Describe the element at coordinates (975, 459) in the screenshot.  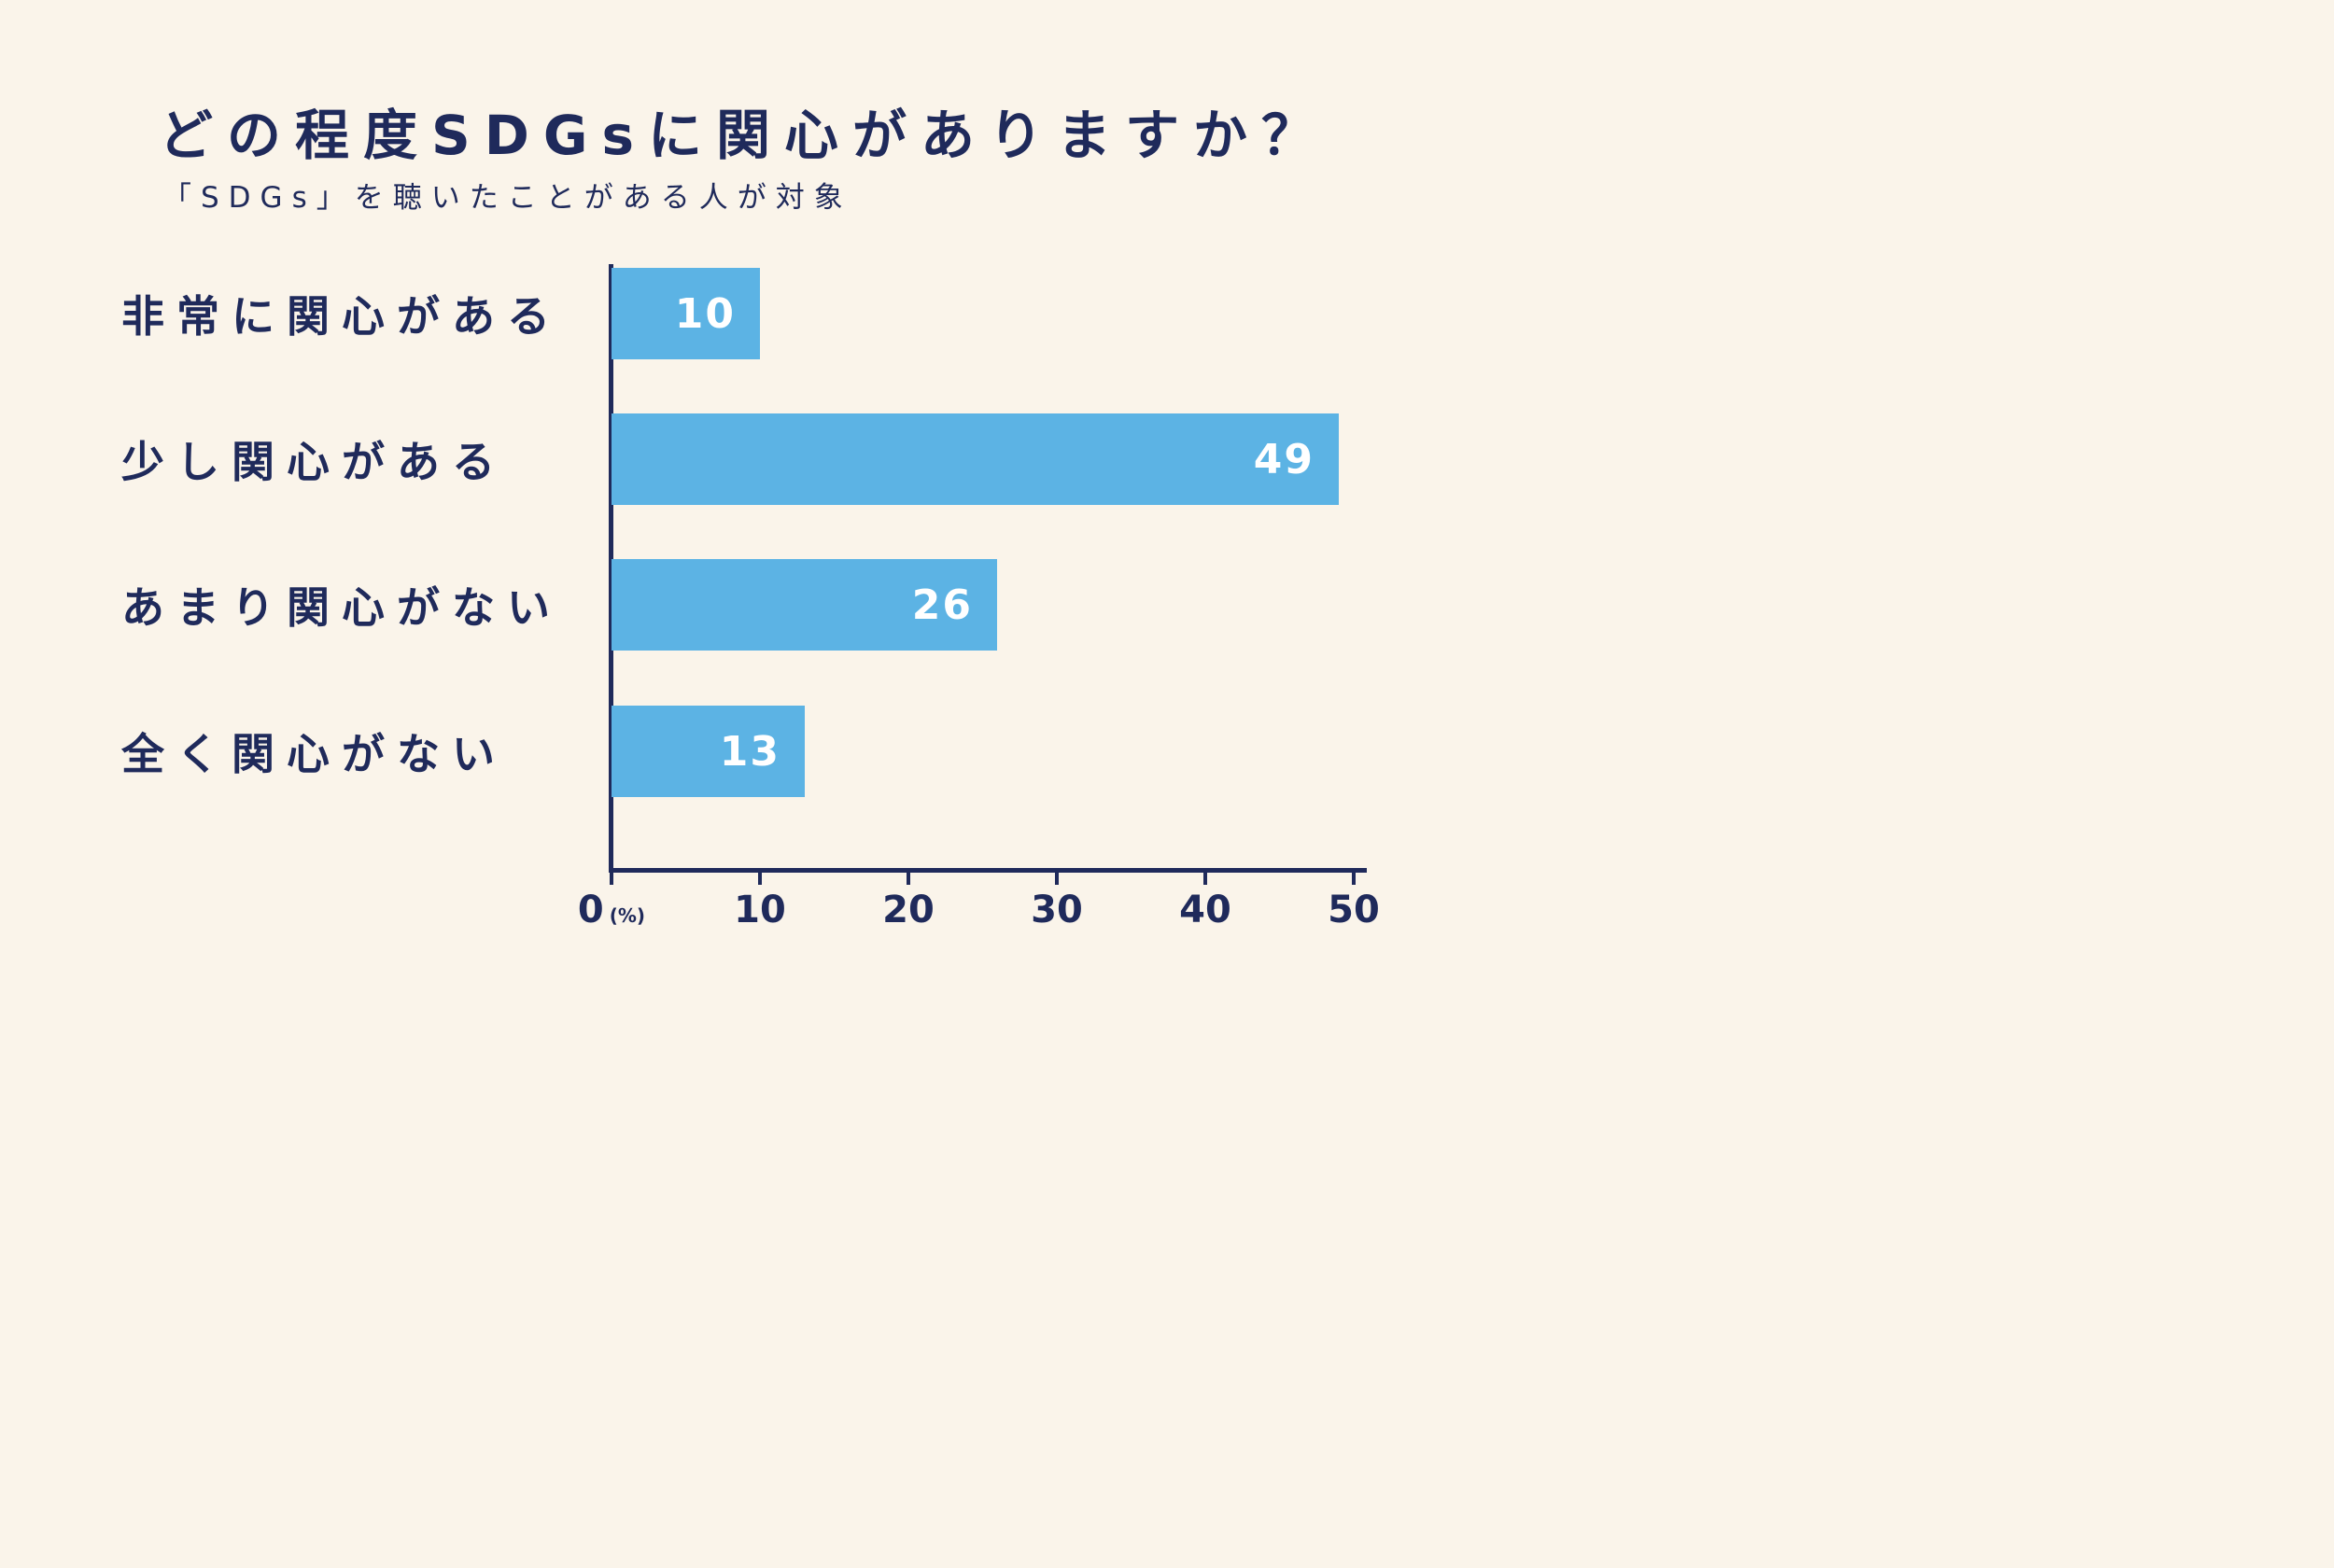
I see `bar: 49` at that location.